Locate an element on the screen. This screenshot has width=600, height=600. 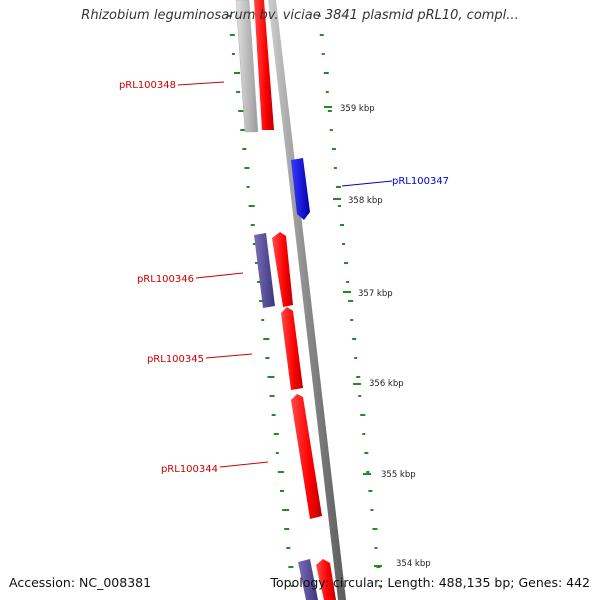
gene-label-pRL100346: pRL100346 is located at coordinates (165, 279).